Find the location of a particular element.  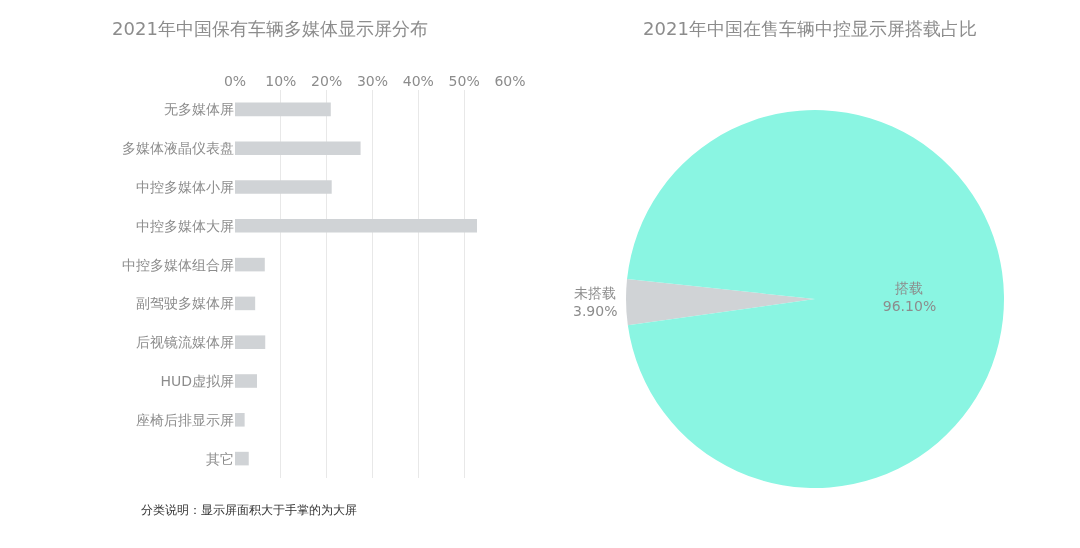

y-tick-label: 中控多媒体大屏 is located at coordinates (185, 225).